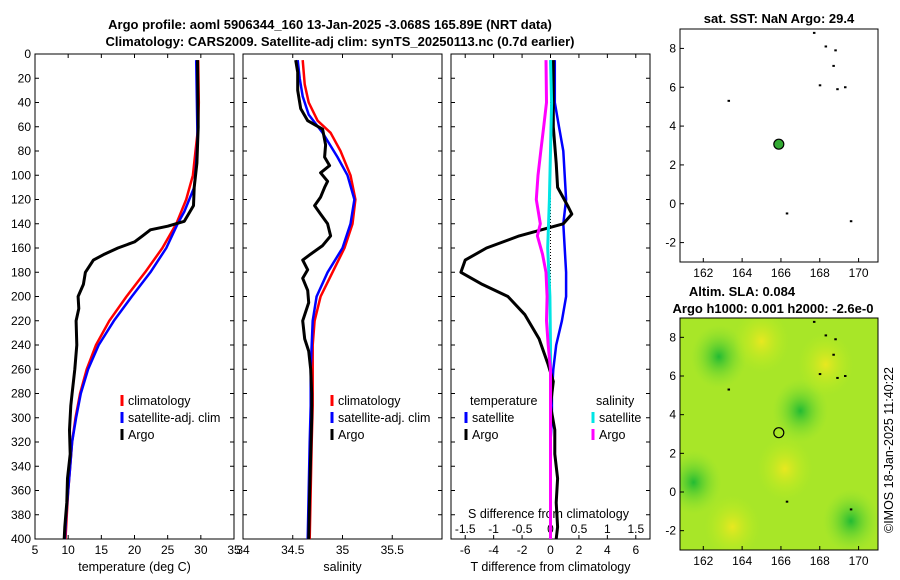  I want to click on temperature-1-legend-label: satellite-adj. clim, so click(174, 418).